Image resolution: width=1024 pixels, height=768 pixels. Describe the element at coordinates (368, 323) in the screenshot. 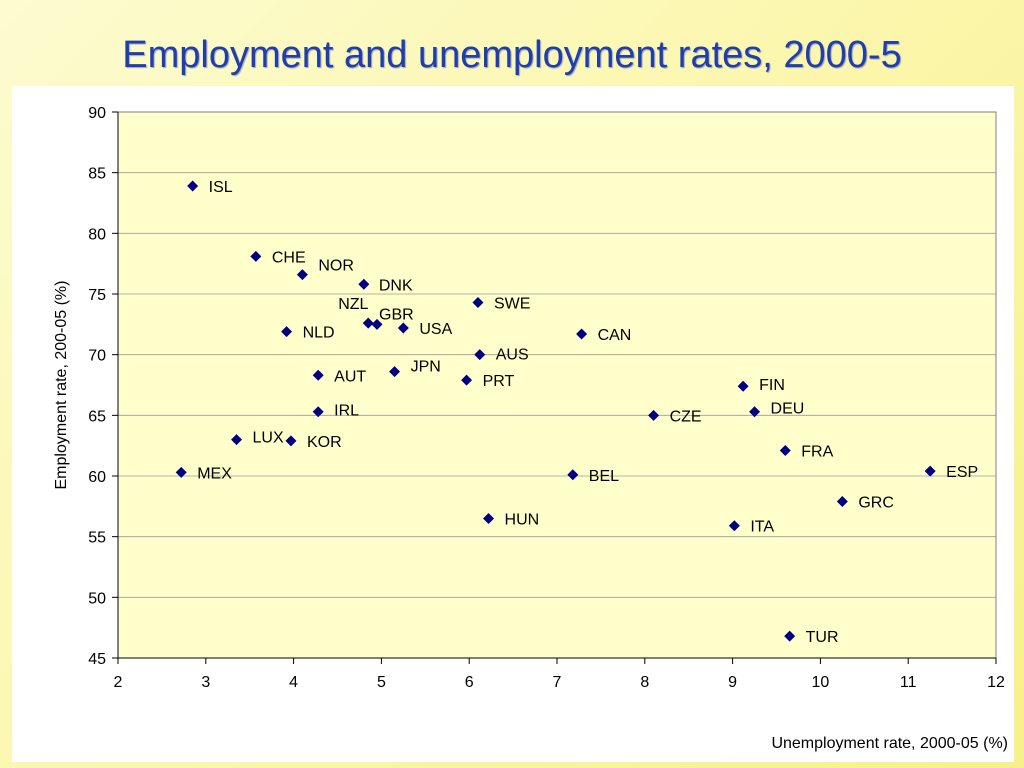

I see `data-point-nzl` at that location.